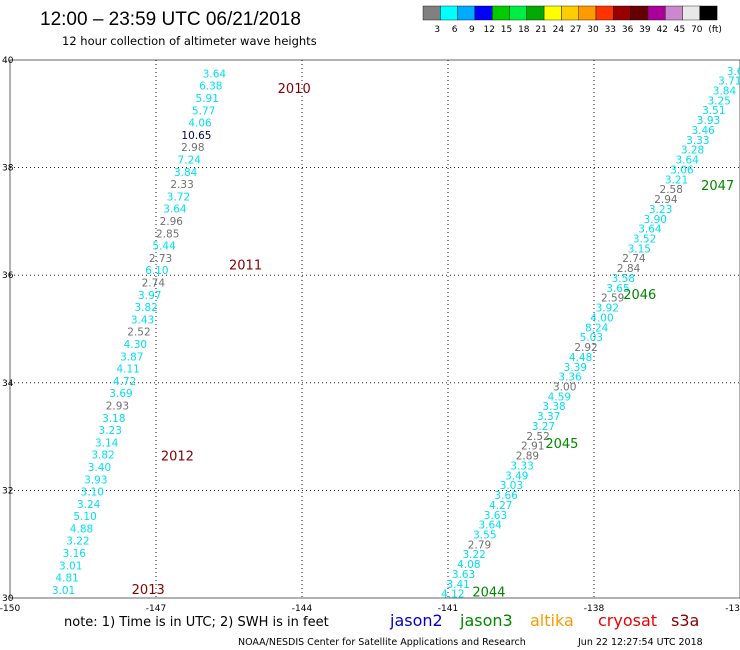  Describe the element at coordinates (511, 486) in the screenshot. I see `wave-height-label: 3.03` at that location.